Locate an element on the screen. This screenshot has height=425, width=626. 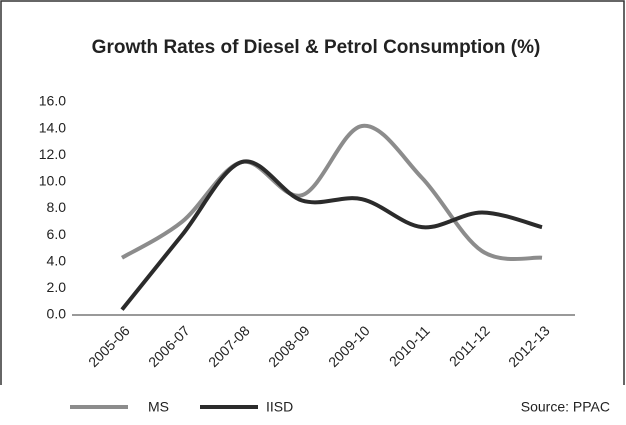
y-tick-label: 6.0 is located at coordinates (57, 234).